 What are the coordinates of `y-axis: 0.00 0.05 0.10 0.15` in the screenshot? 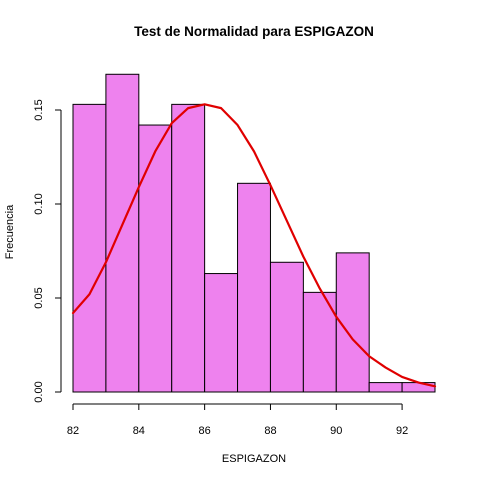 It's located at (47, 251).